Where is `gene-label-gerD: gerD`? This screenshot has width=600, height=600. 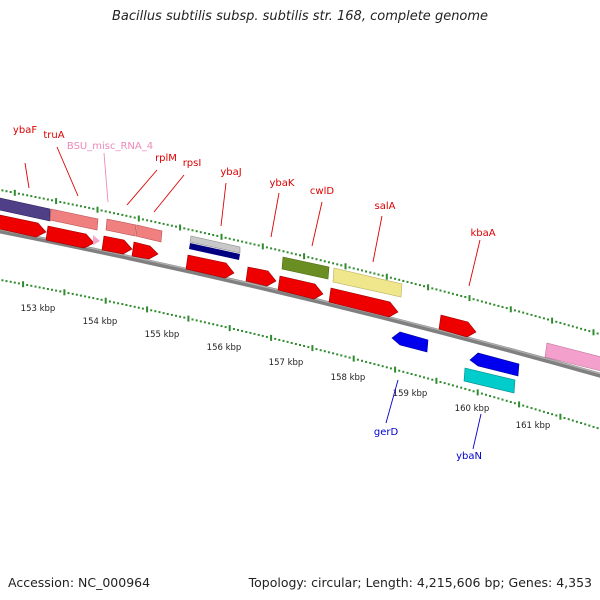 gene-label-gerD: gerD is located at coordinates (386, 432).